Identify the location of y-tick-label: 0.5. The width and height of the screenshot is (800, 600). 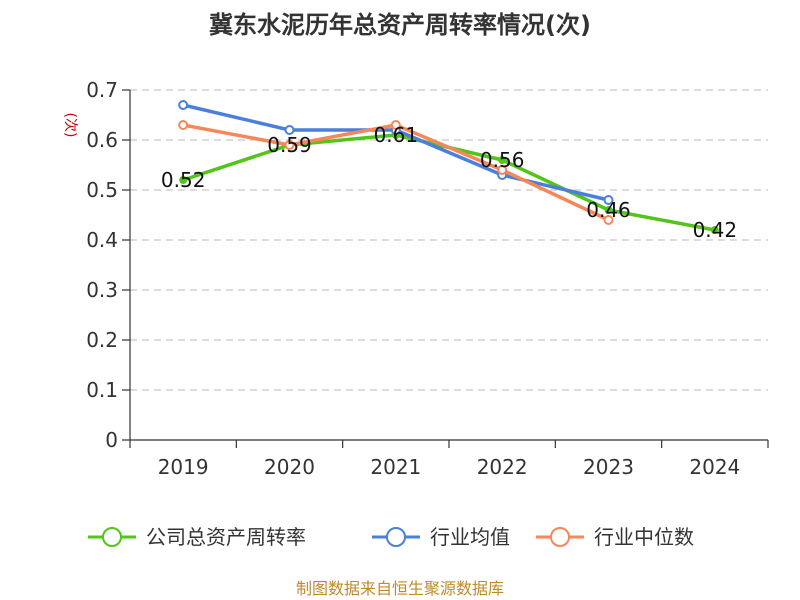
(102, 190).